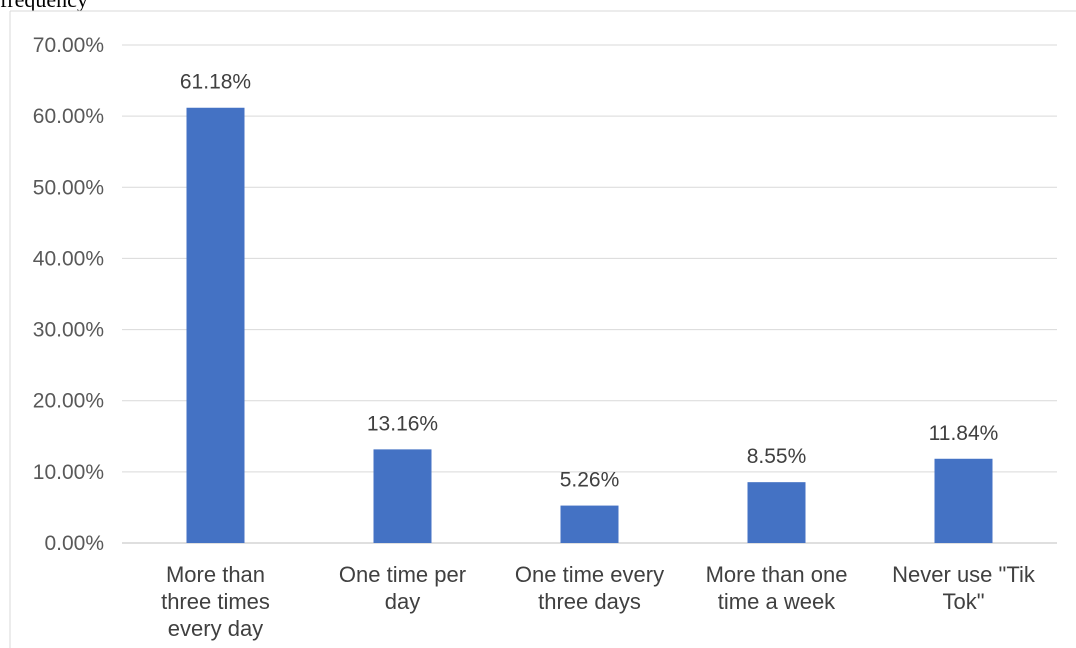 Image resolution: width=1076 pixels, height=648 pixels. I want to click on category-label-line: One time every, so click(589, 574).